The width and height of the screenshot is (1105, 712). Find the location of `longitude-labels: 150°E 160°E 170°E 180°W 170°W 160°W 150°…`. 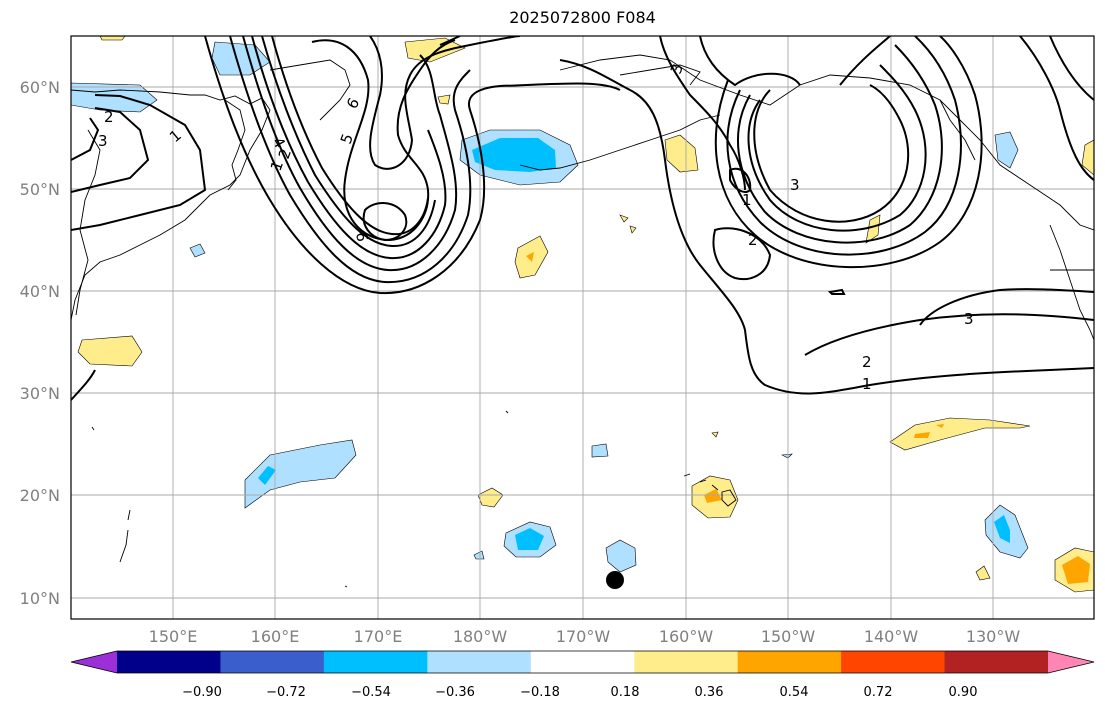

longitude-labels: 150°E 160°E 170°E 180°W 170°W 160°W 150°… is located at coordinates (585, 636).